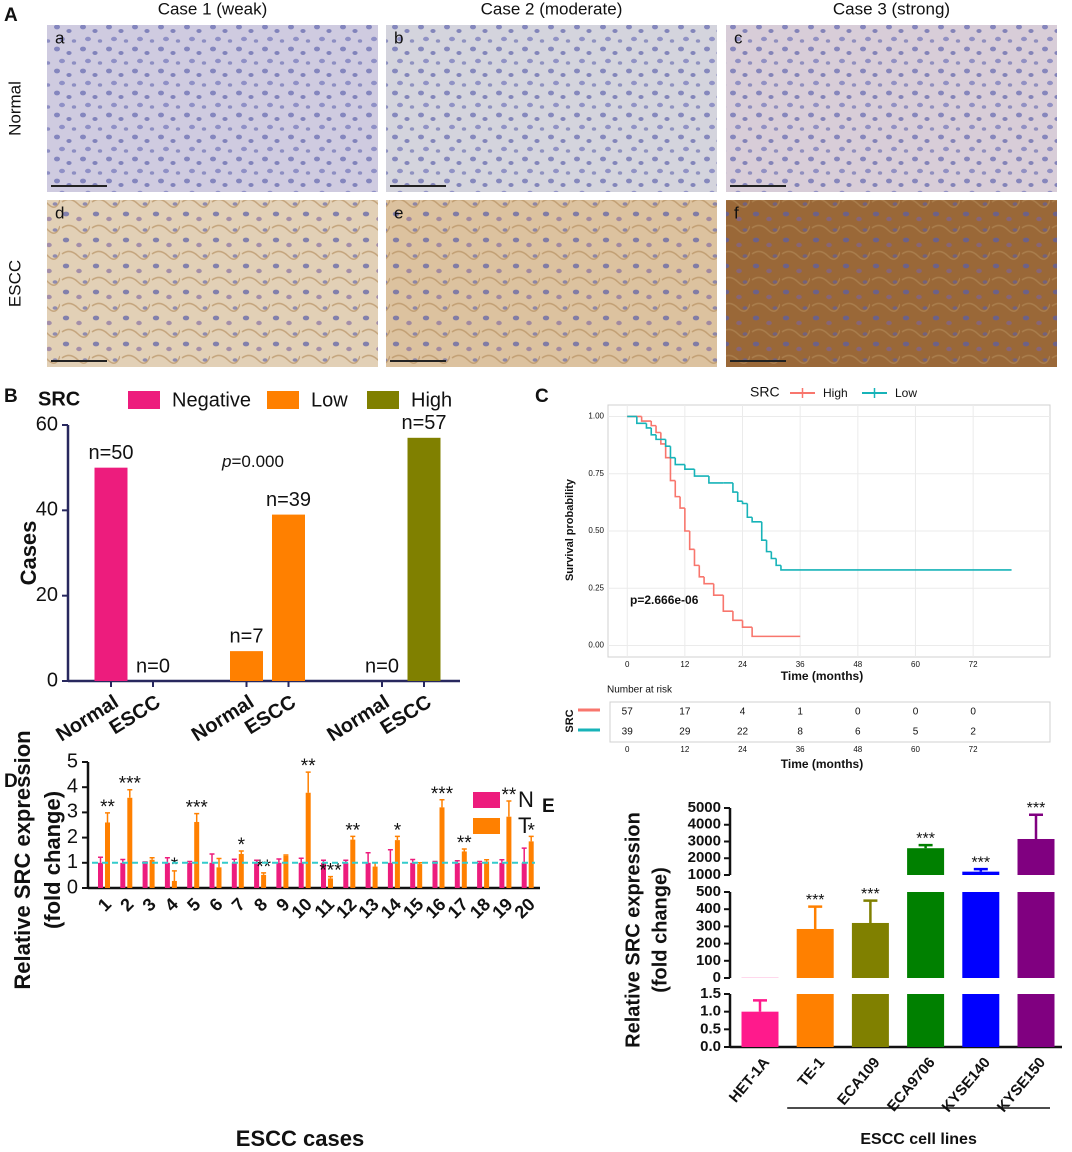 Image resolution: width=1072 pixels, height=1152 pixels. I want to click on y-tick-label: 0.5, so click(710, 1028).